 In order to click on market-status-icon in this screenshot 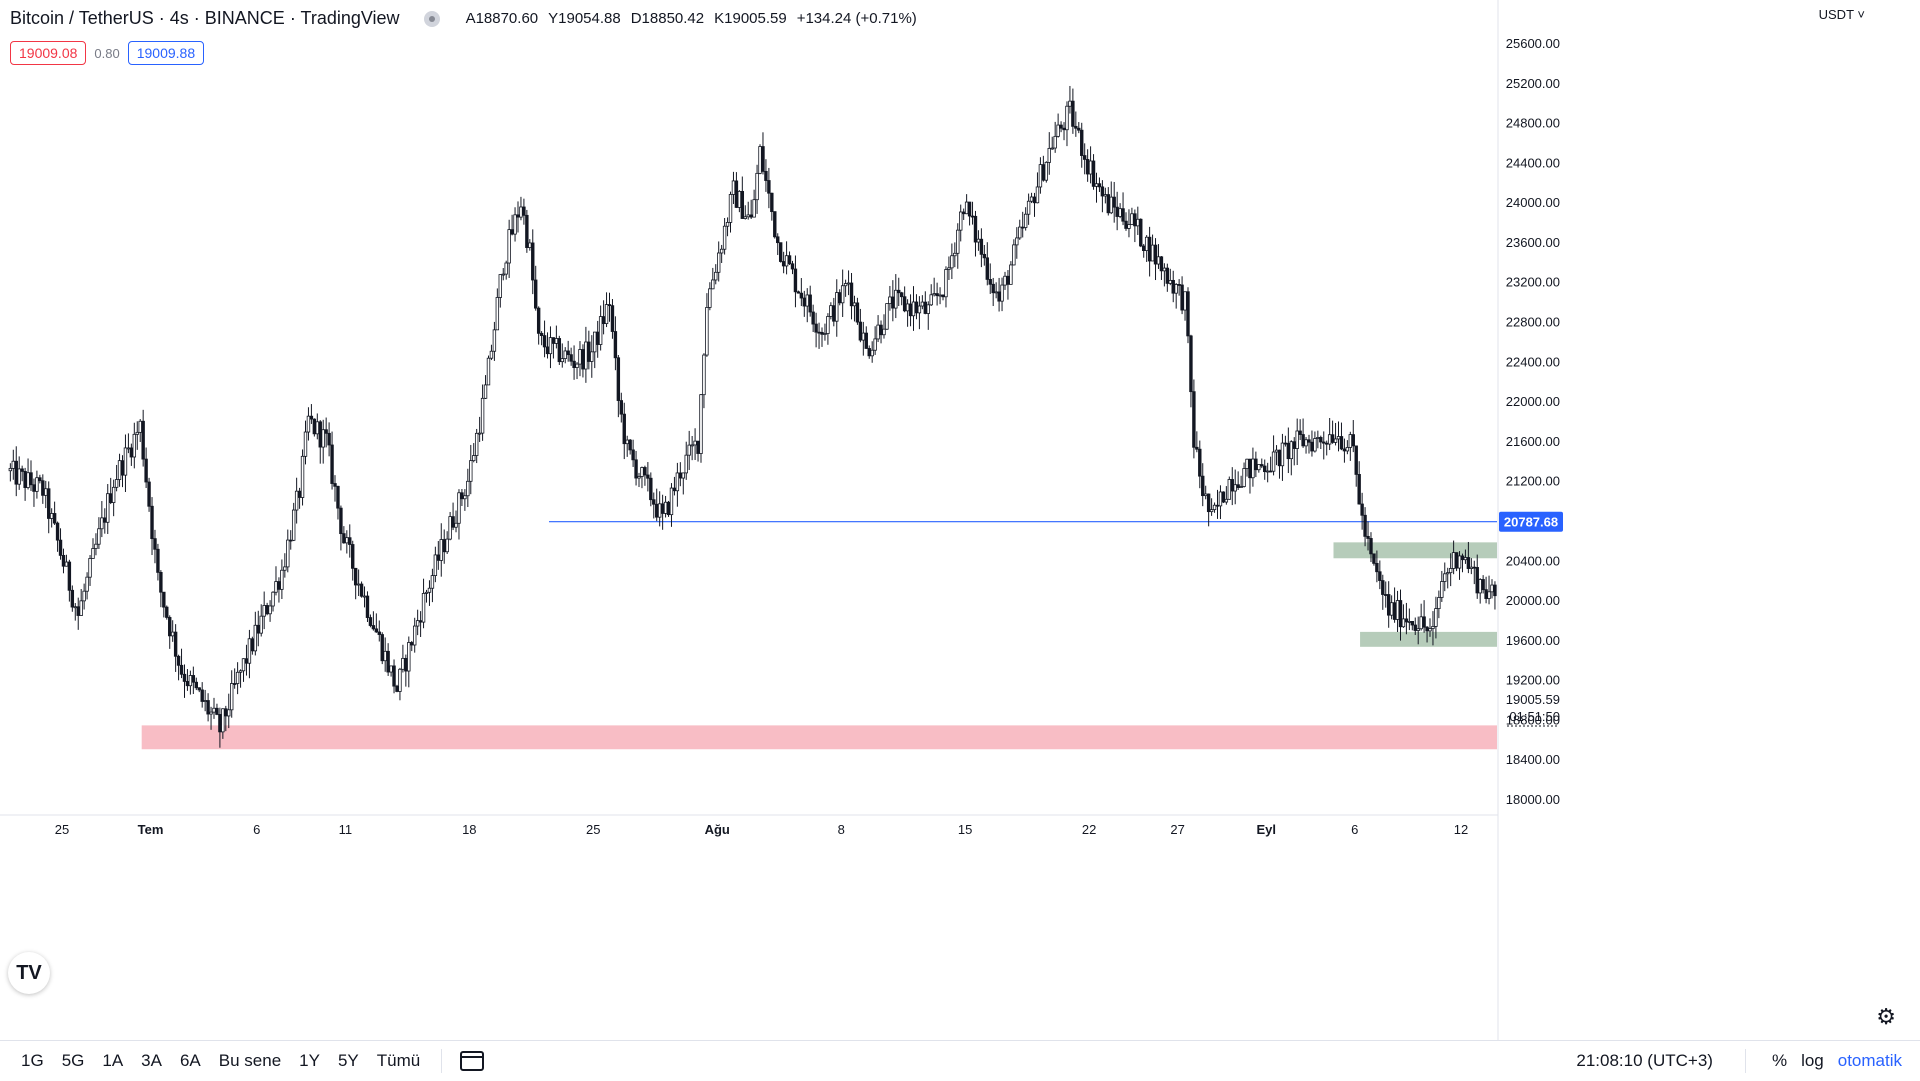, I will do `click(431, 18)`.